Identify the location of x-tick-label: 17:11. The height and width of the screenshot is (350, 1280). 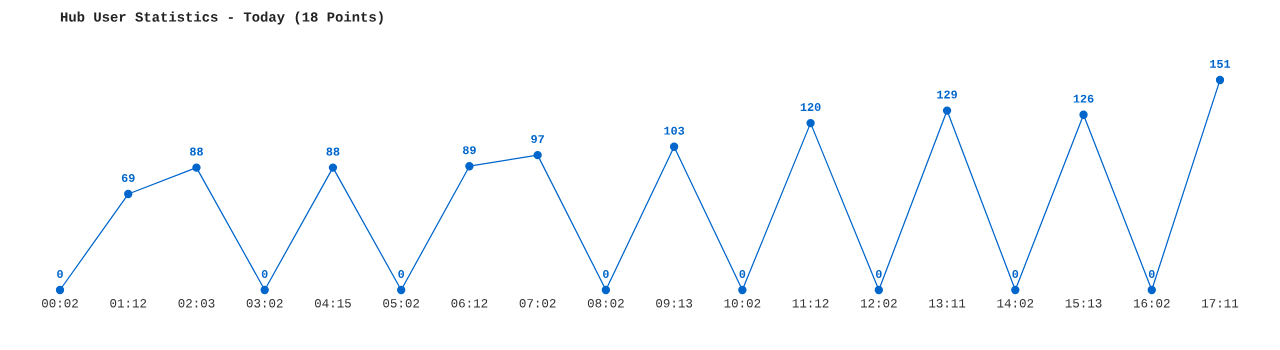
(1220, 303).